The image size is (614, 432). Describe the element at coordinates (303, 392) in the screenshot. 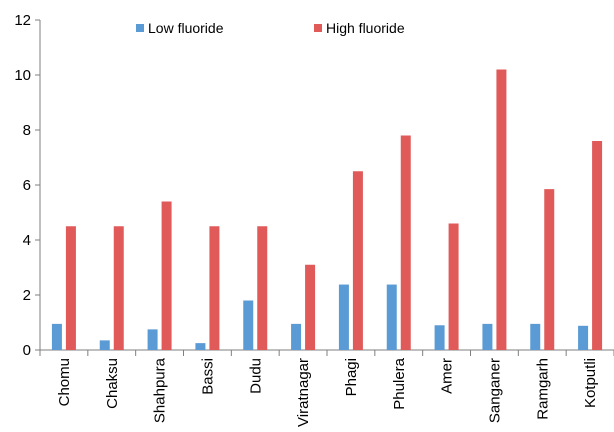

I see `x-category-label: Viratnagar` at that location.